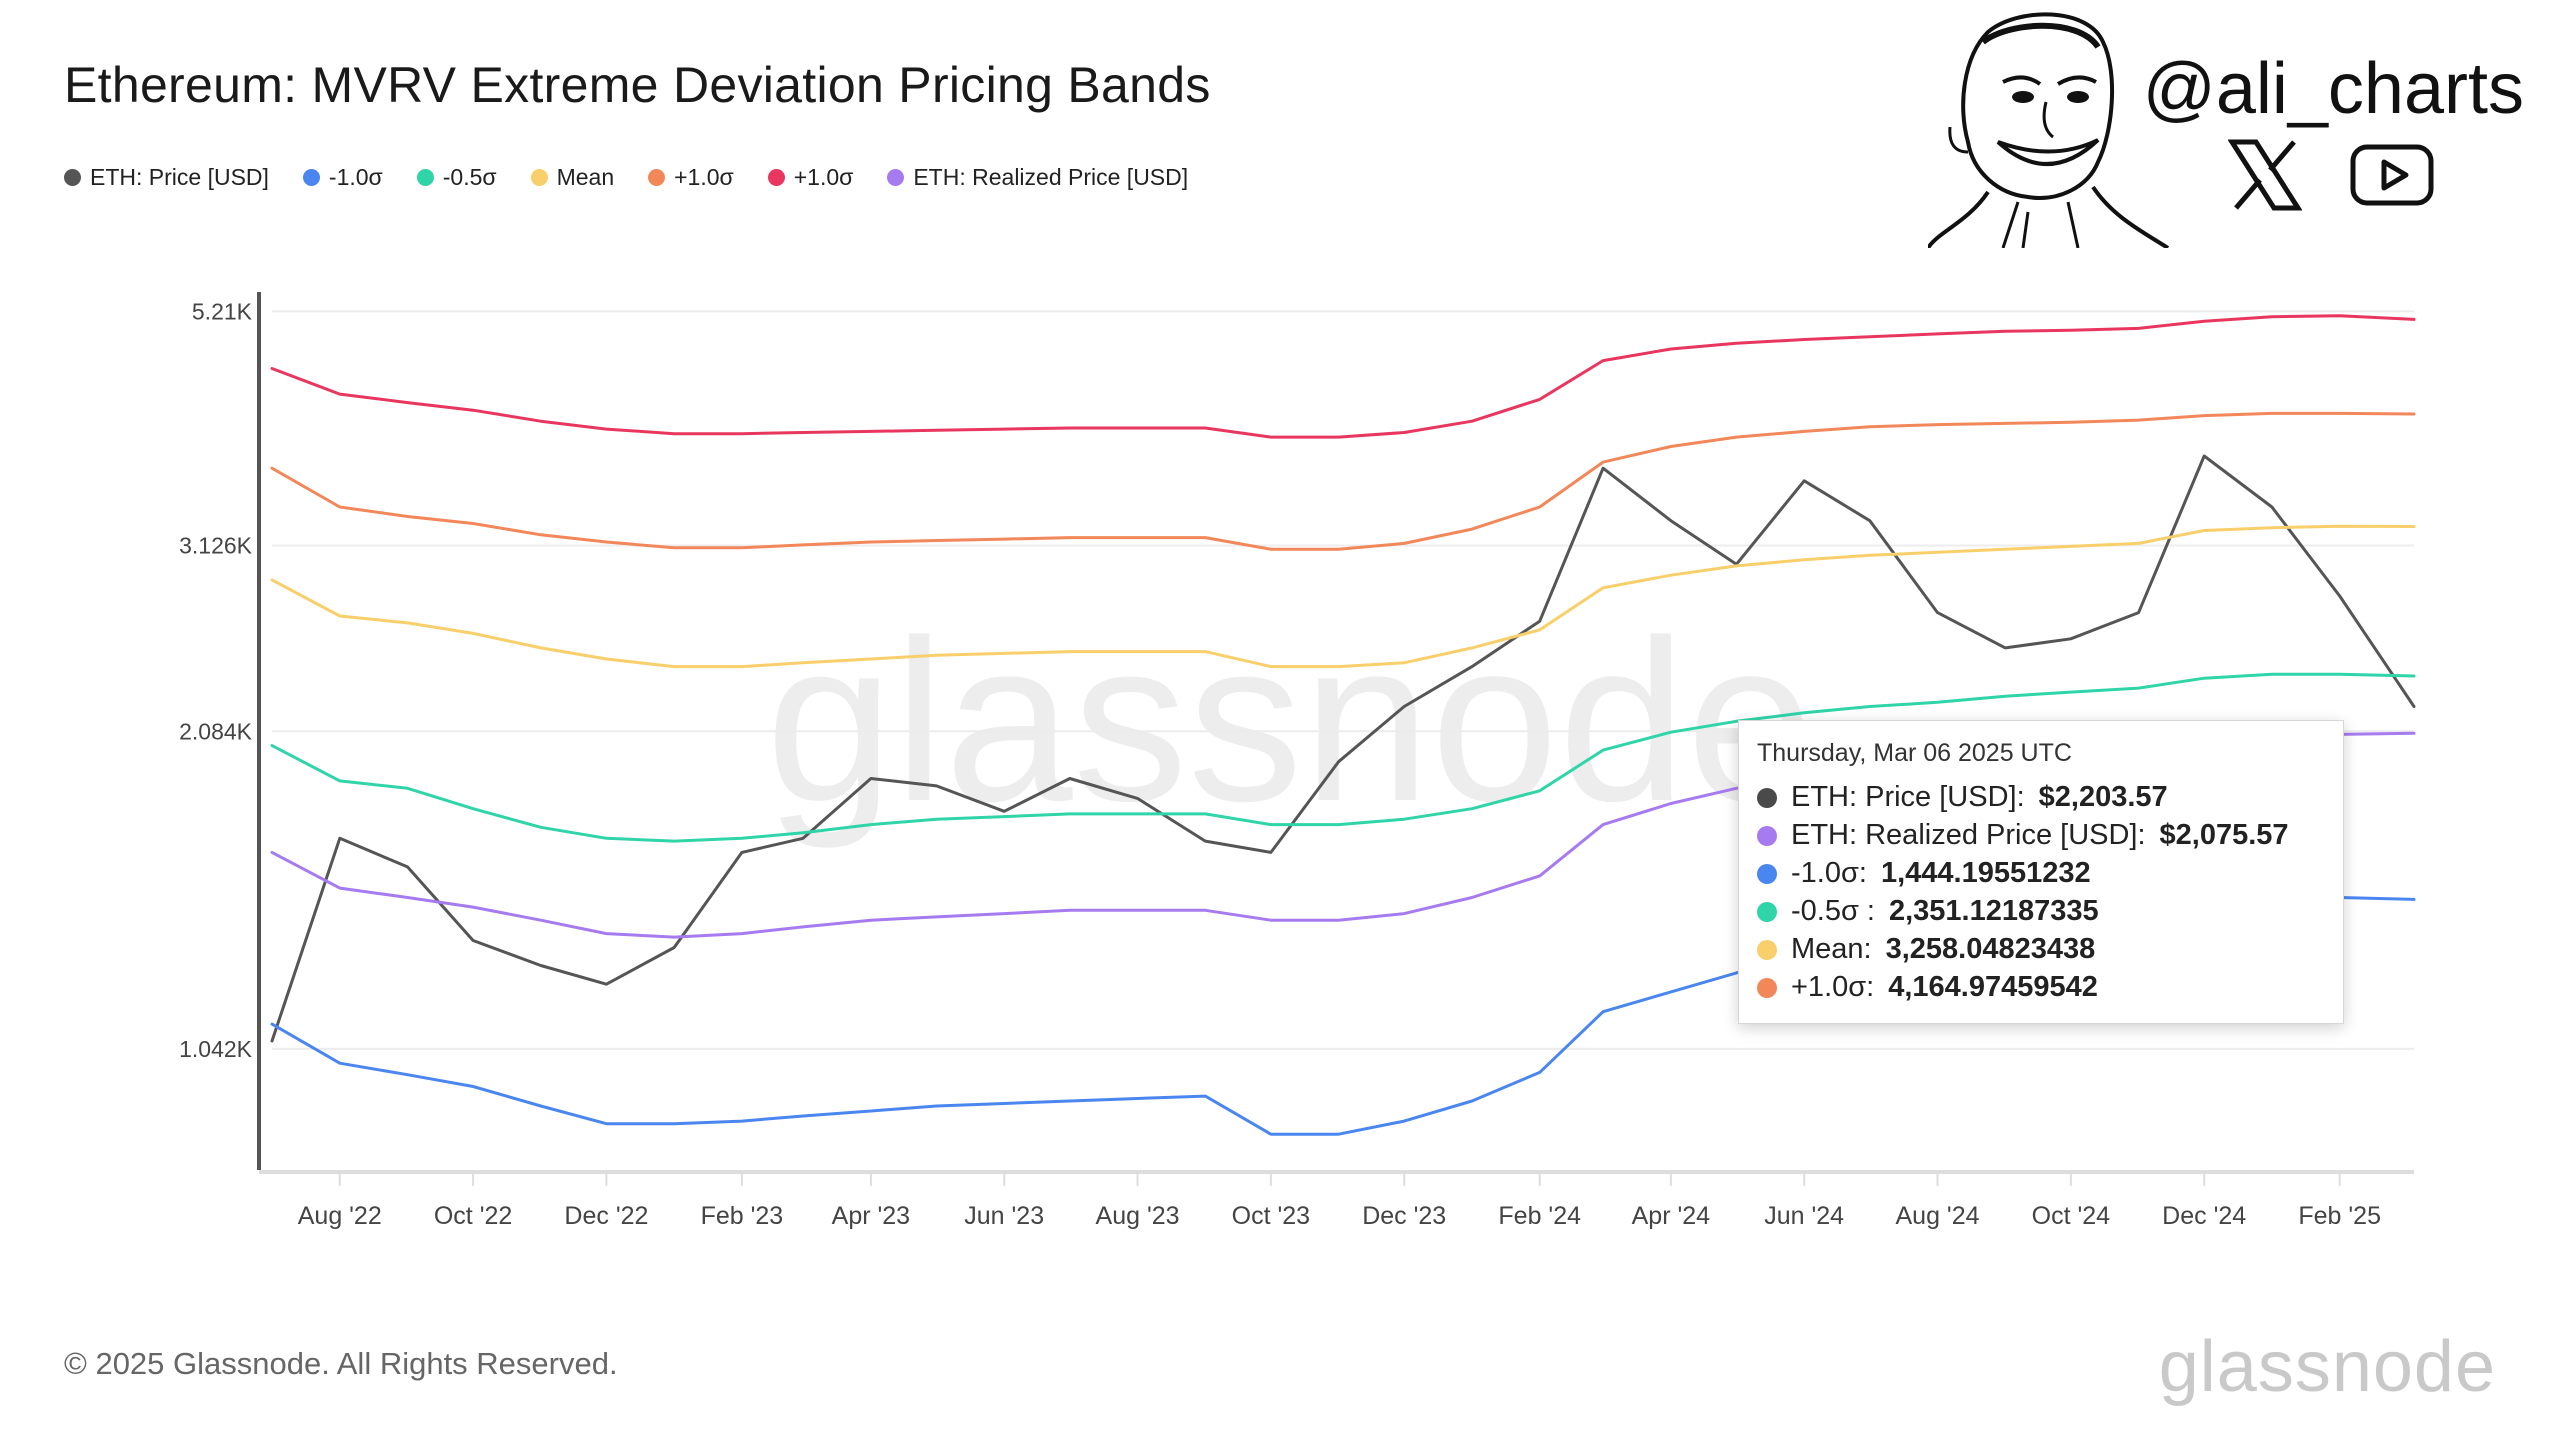 The image size is (2560, 1440). What do you see at coordinates (1539, 1216) in the screenshot?
I see `x-tick-label: Feb '24` at bounding box center [1539, 1216].